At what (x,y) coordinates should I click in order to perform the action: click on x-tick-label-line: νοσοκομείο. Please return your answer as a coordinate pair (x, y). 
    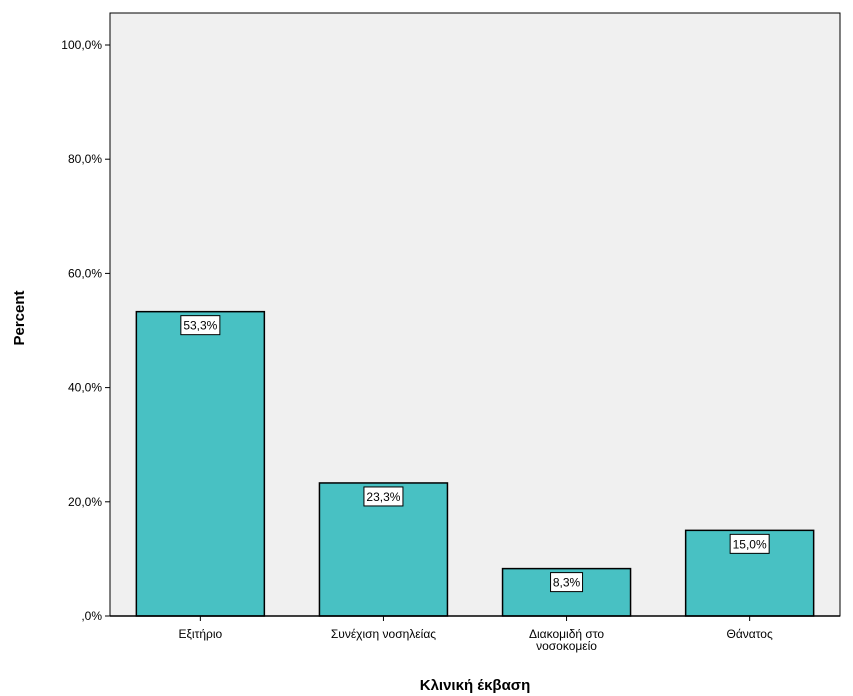
    Looking at the image, I should click on (566, 646).